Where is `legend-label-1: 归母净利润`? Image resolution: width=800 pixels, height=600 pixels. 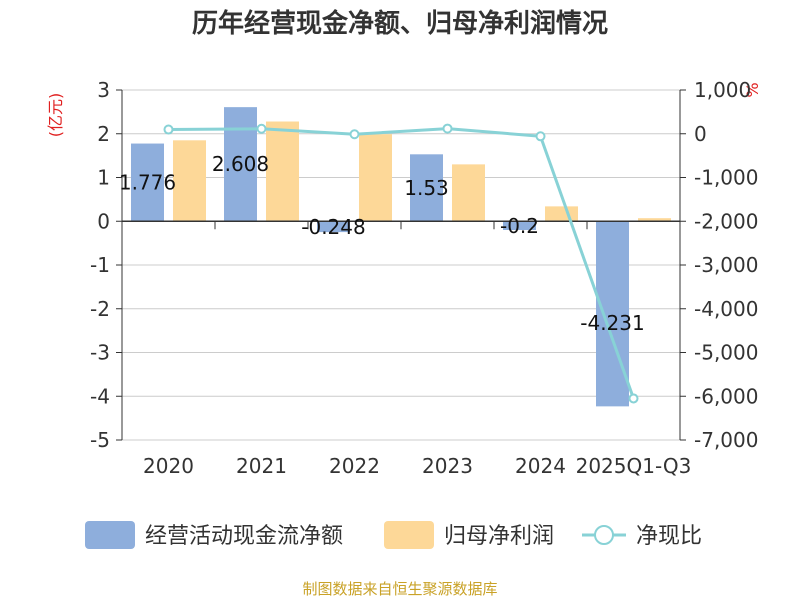 legend-label-1: 归母净利润 is located at coordinates (499, 536).